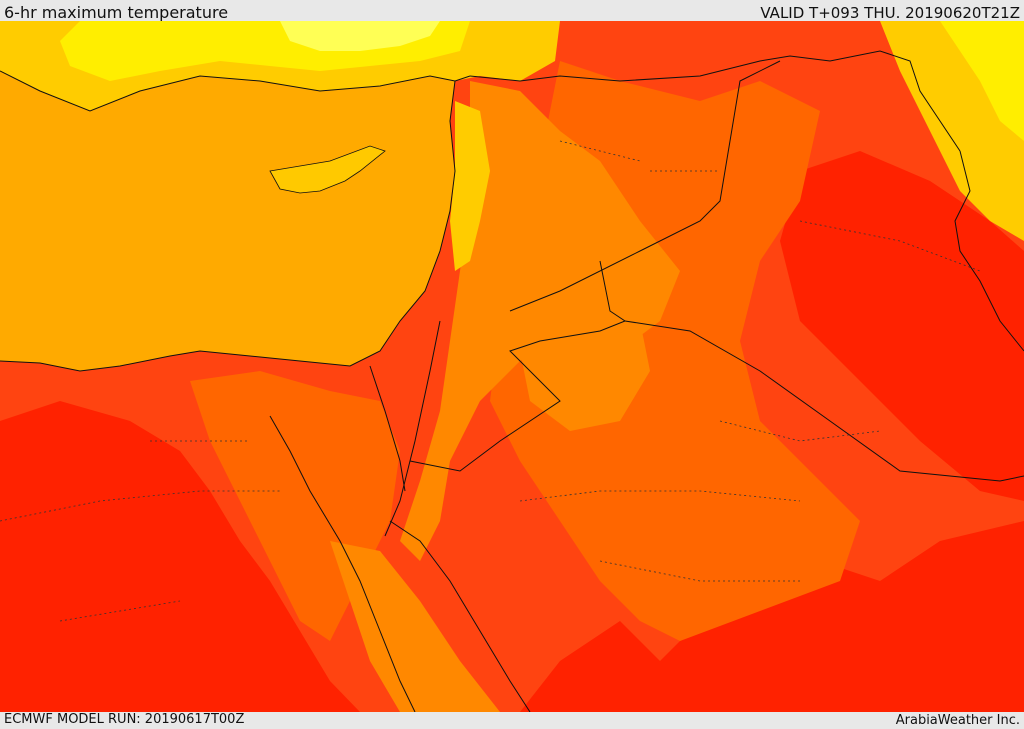  Describe the element at coordinates (360, 36) in the screenshot. I see `cool-region-turkey-peak` at that location.